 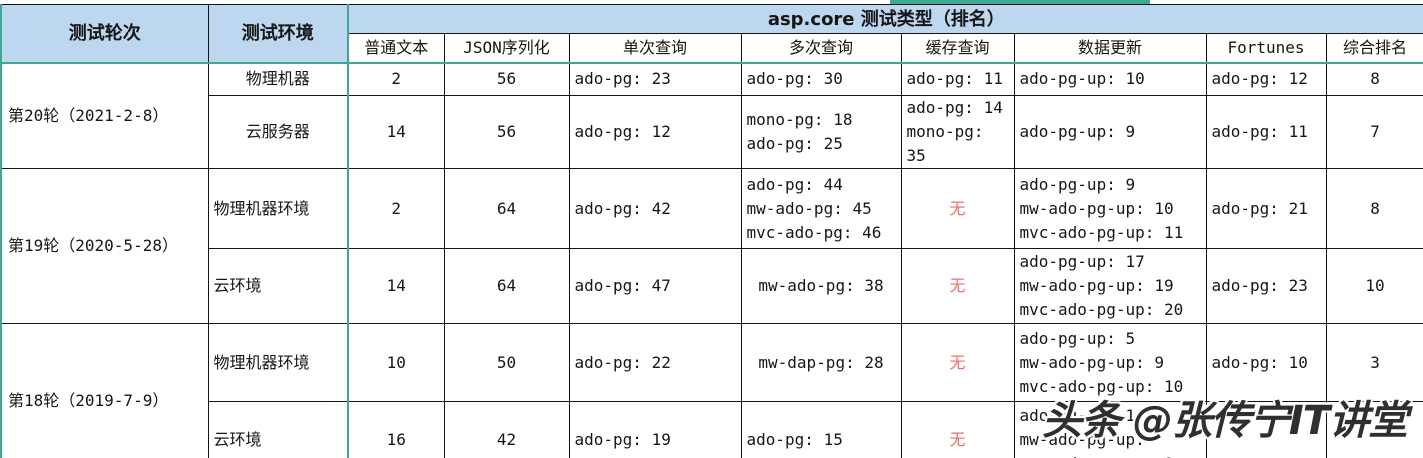 What do you see at coordinates (1374, 132) in the screenshot?
I see `cell-overall: 7` at bounding box center [1374, 132].